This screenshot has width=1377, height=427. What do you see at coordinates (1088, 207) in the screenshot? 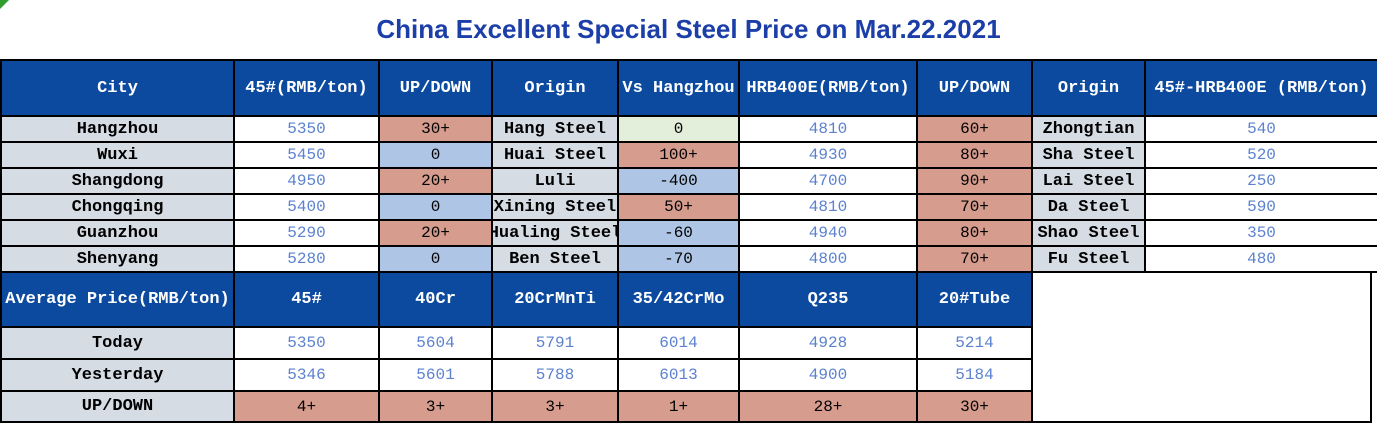
I see `cell-origin-hrb: Da Steel` at bounding box center [1088, 207].